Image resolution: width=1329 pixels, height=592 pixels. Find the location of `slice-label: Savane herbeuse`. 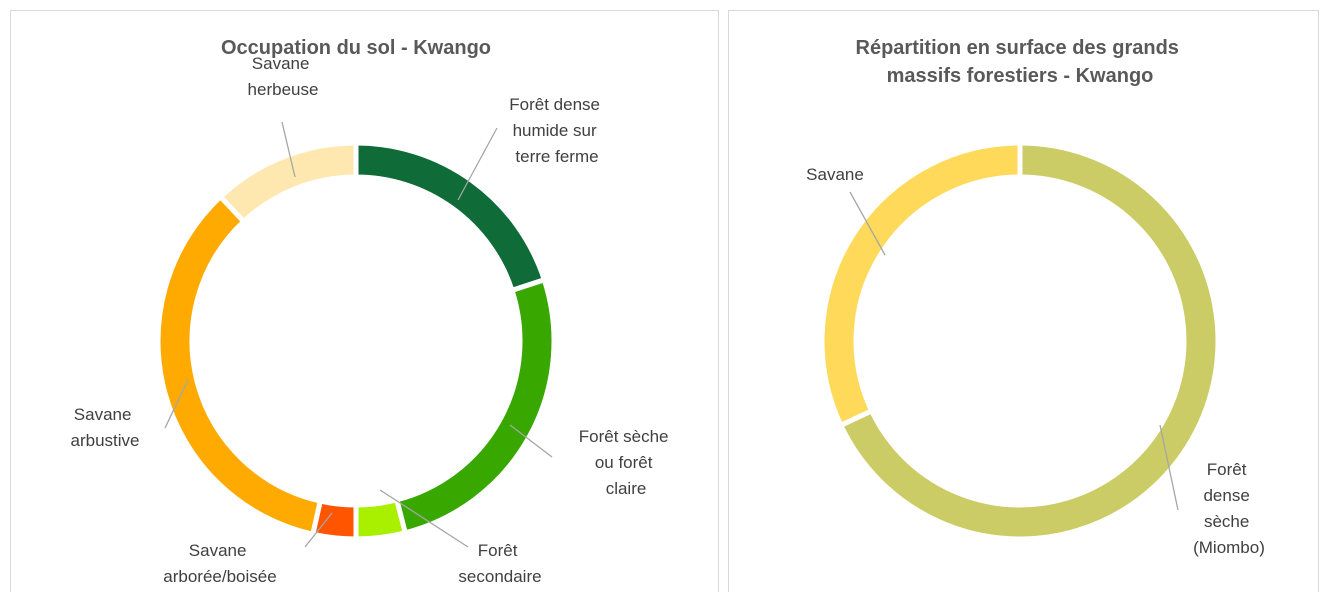

slice-label: Savane herbeuse is located at coordinates (283, 76).